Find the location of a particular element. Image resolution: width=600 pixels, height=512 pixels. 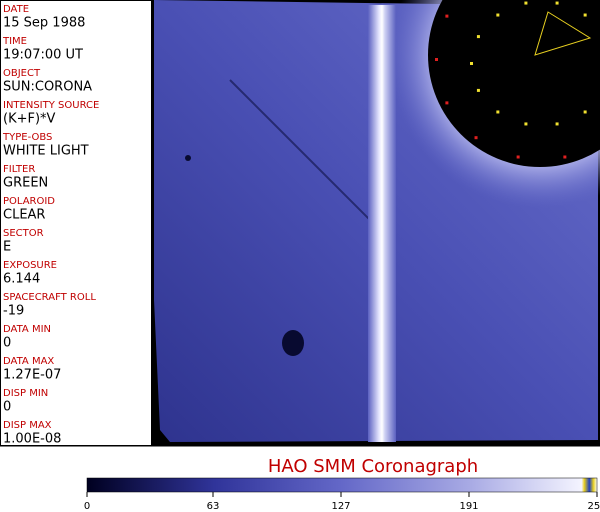

field-value: WHITE LIGHT is located at coordinates (46, 151).